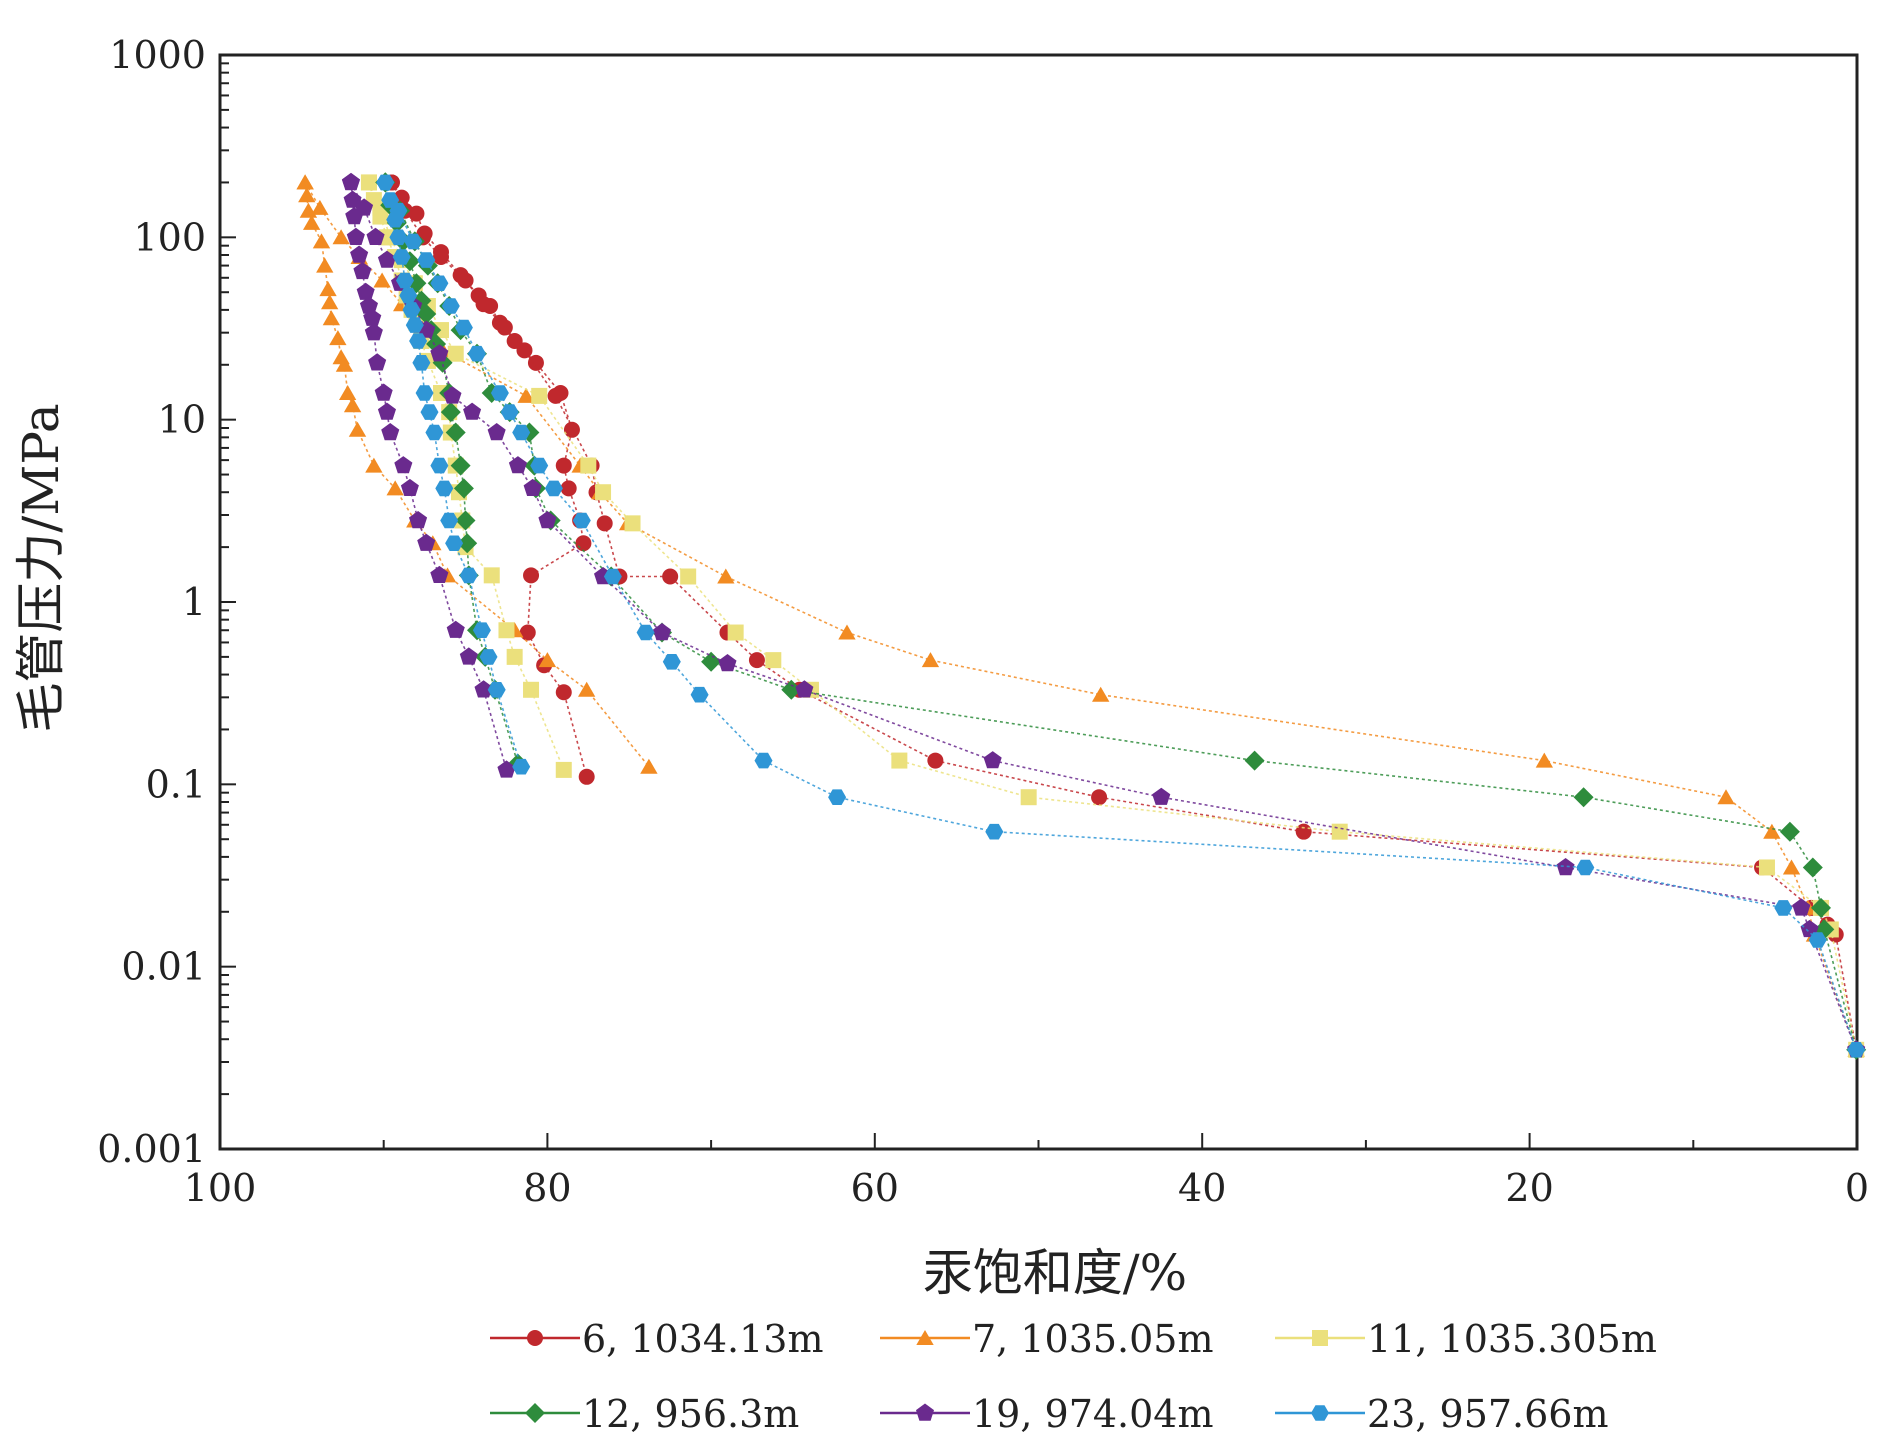  I want to click on y-tick-label: 100, so click(169, 237).